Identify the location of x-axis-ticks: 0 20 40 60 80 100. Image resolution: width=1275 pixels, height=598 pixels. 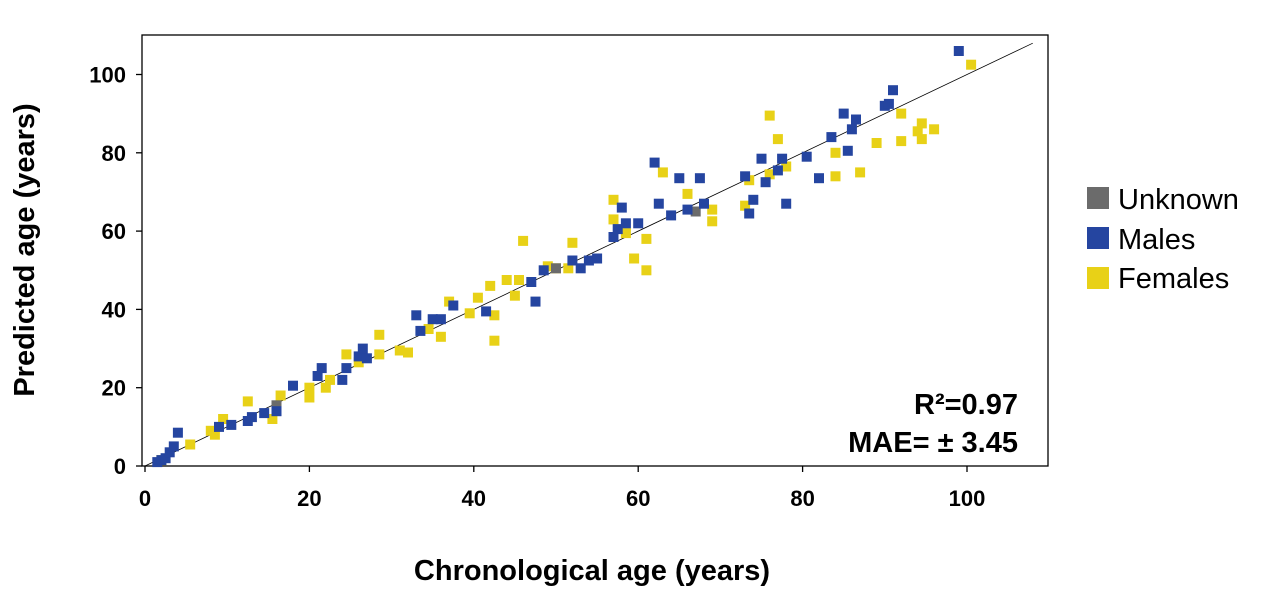
(562, 488).